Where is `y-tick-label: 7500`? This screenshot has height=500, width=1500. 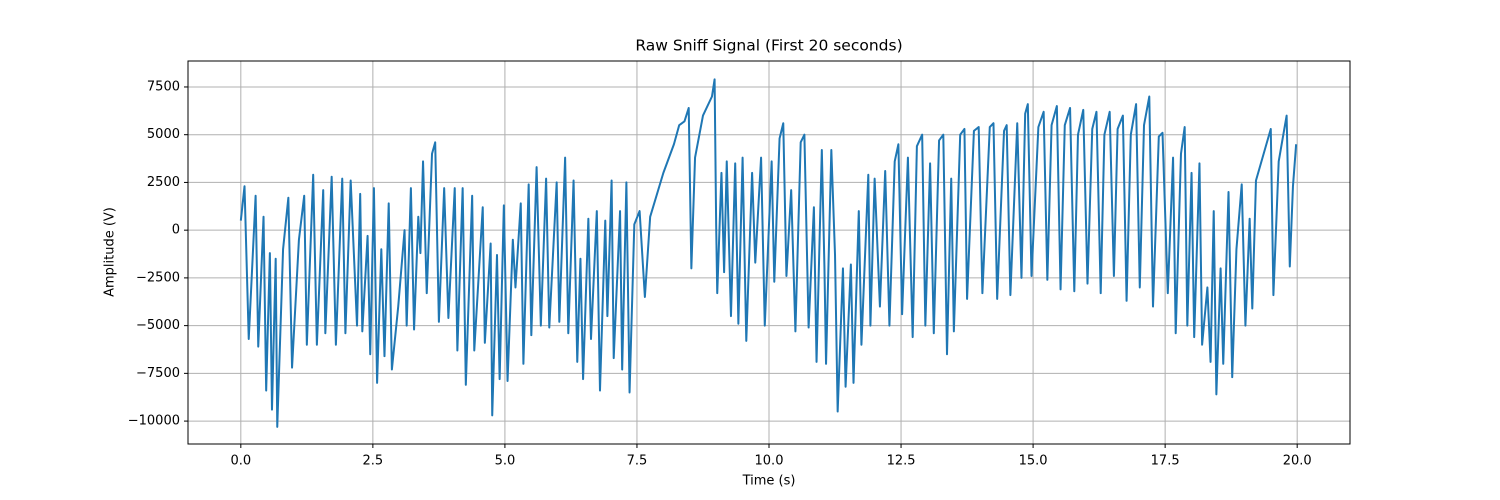
y-tick-label: 7500 is located at coordinates (163, 86).